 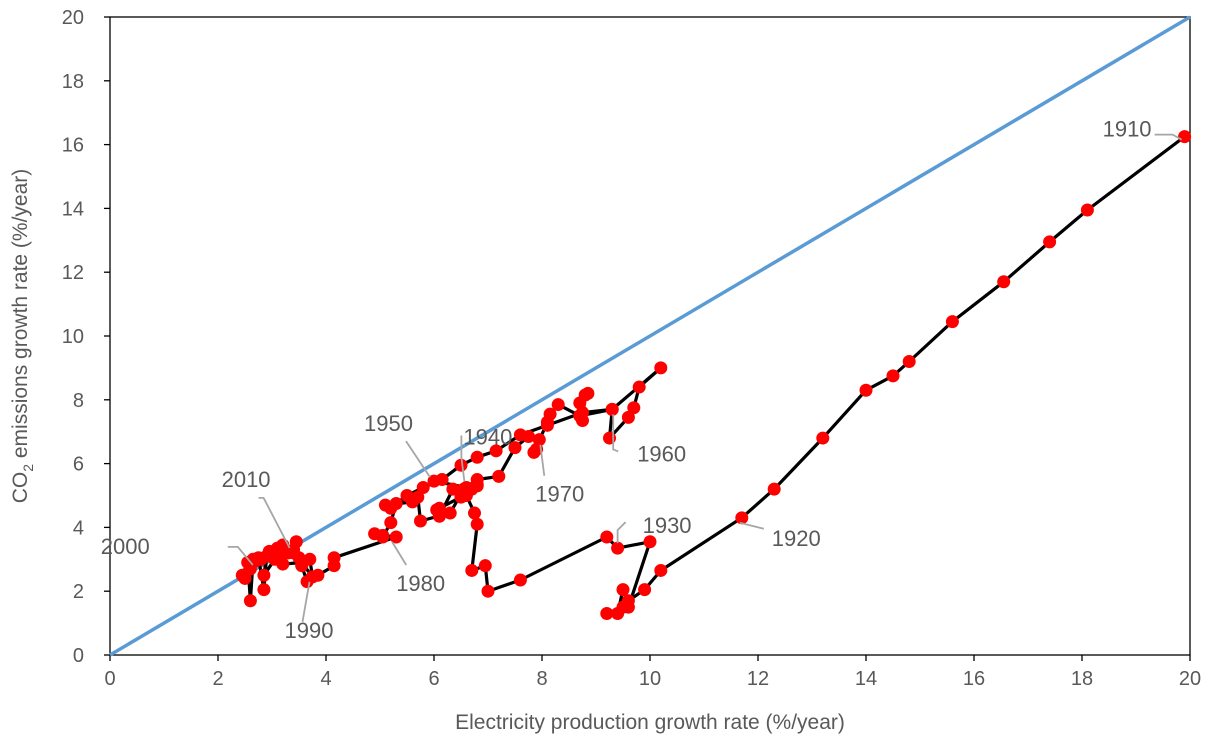 I want to click on x-tick-label: 10, so click(x=650, y=679).